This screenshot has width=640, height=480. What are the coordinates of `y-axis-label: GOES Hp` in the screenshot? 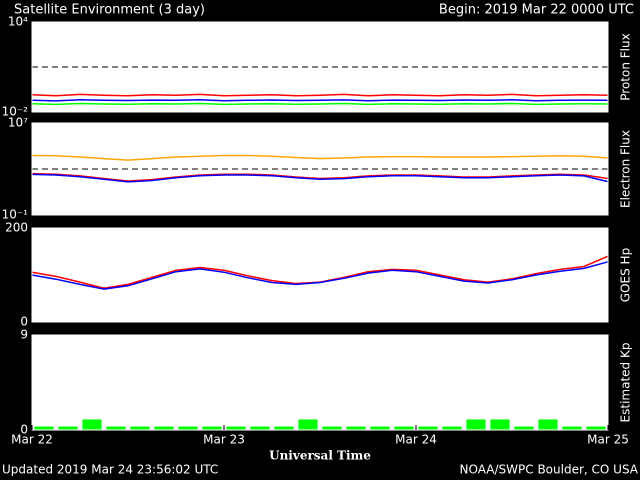 It's located at (626, 275).